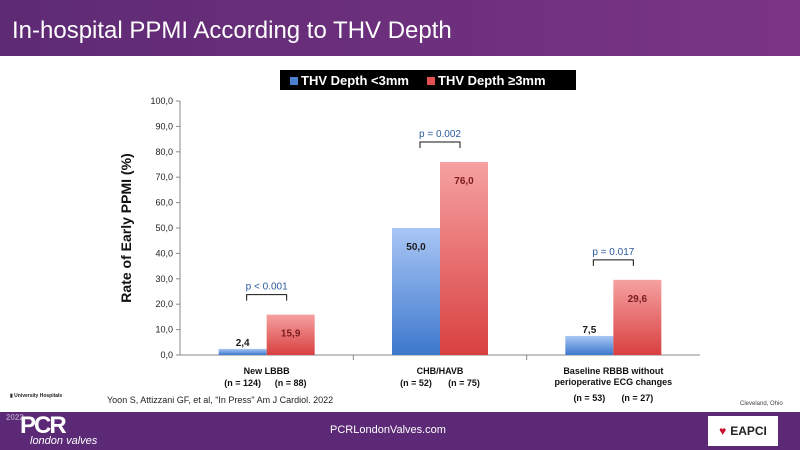 The width and height of the screenshot is (800, 450). Describe the element at coordinates (164, 203) in the screenshot. I see `y-tick-label: 60,0` at that location.